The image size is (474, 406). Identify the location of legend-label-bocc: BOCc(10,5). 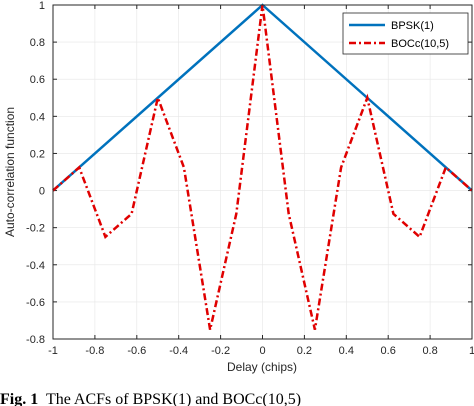
(420, 44).